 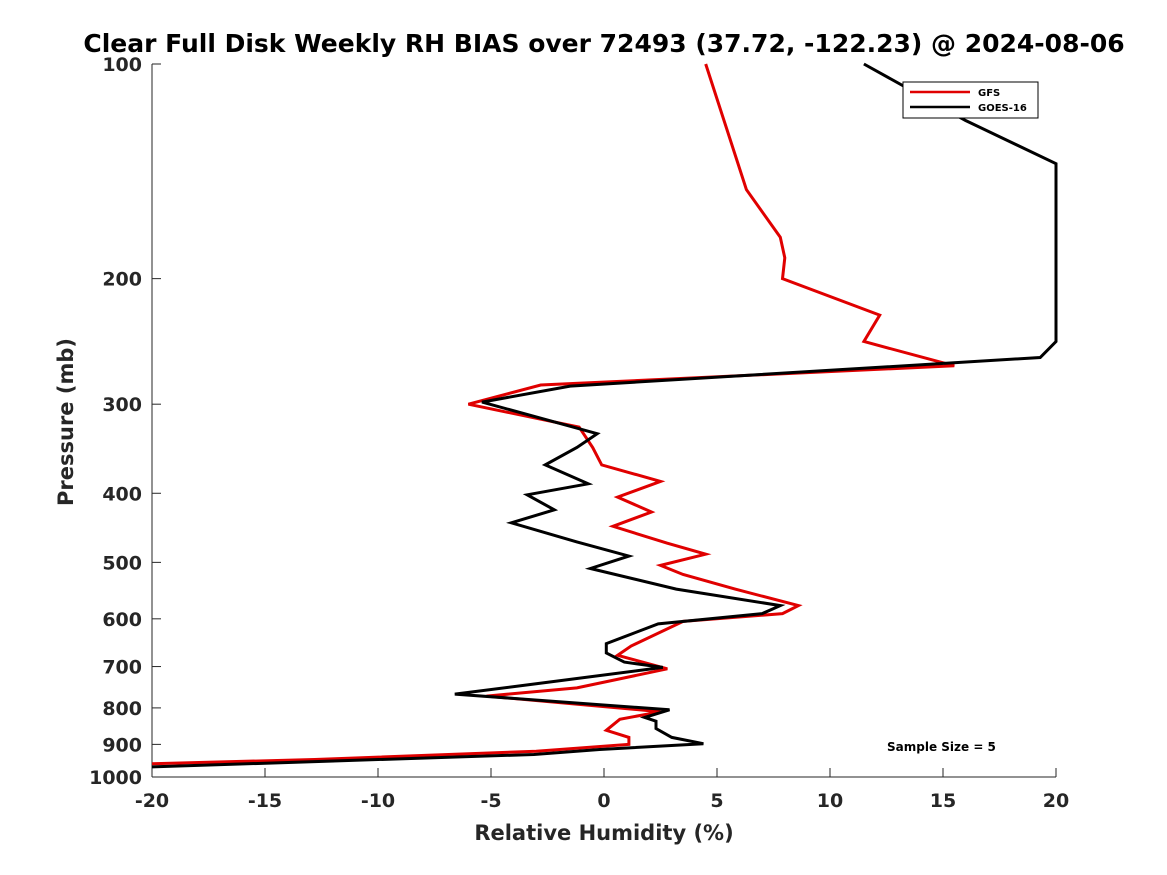 I want to click on x-tick-label: 5, so click(x=716, y=801).